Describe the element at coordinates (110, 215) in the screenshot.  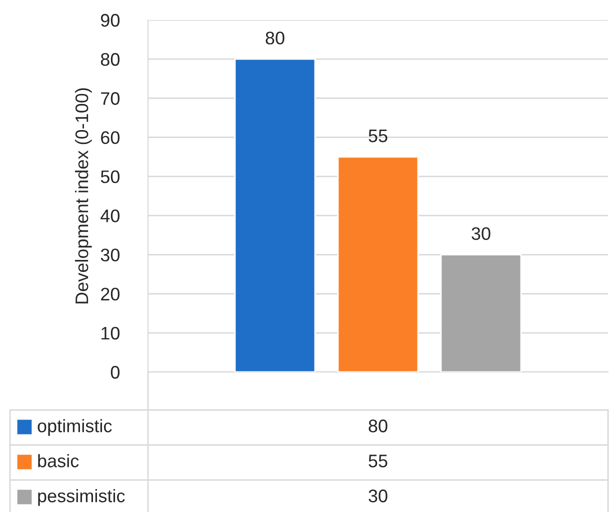
I see `y-tick-label: 40` at that location.